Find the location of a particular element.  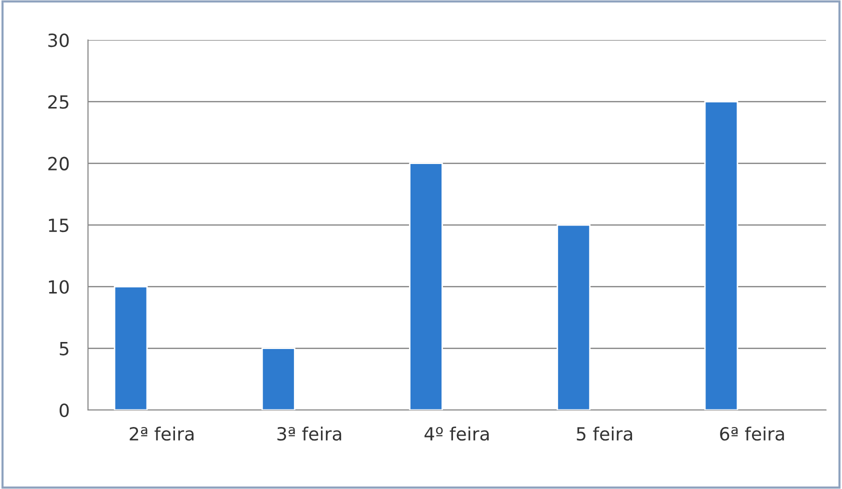

x-tick-label: 4º feira is located at coordinates (456, 433).